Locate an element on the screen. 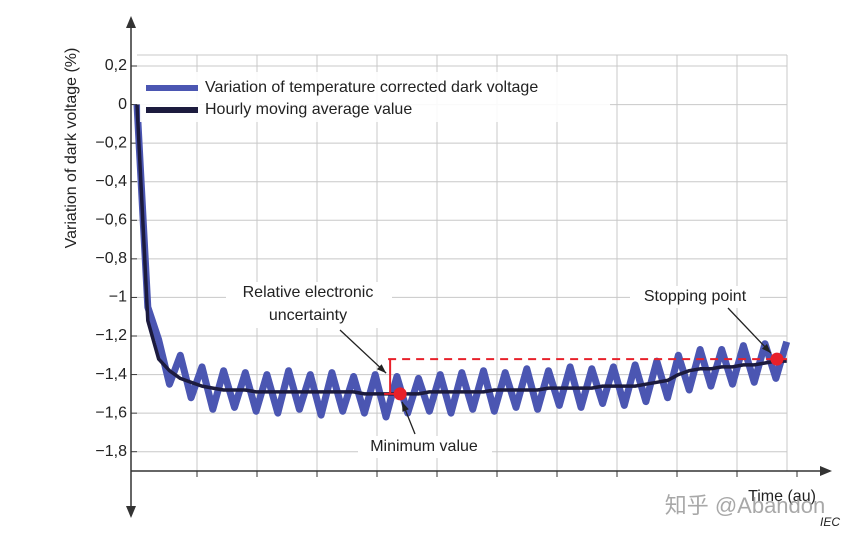  stopping-arrow is located at coordinates (749, 330).